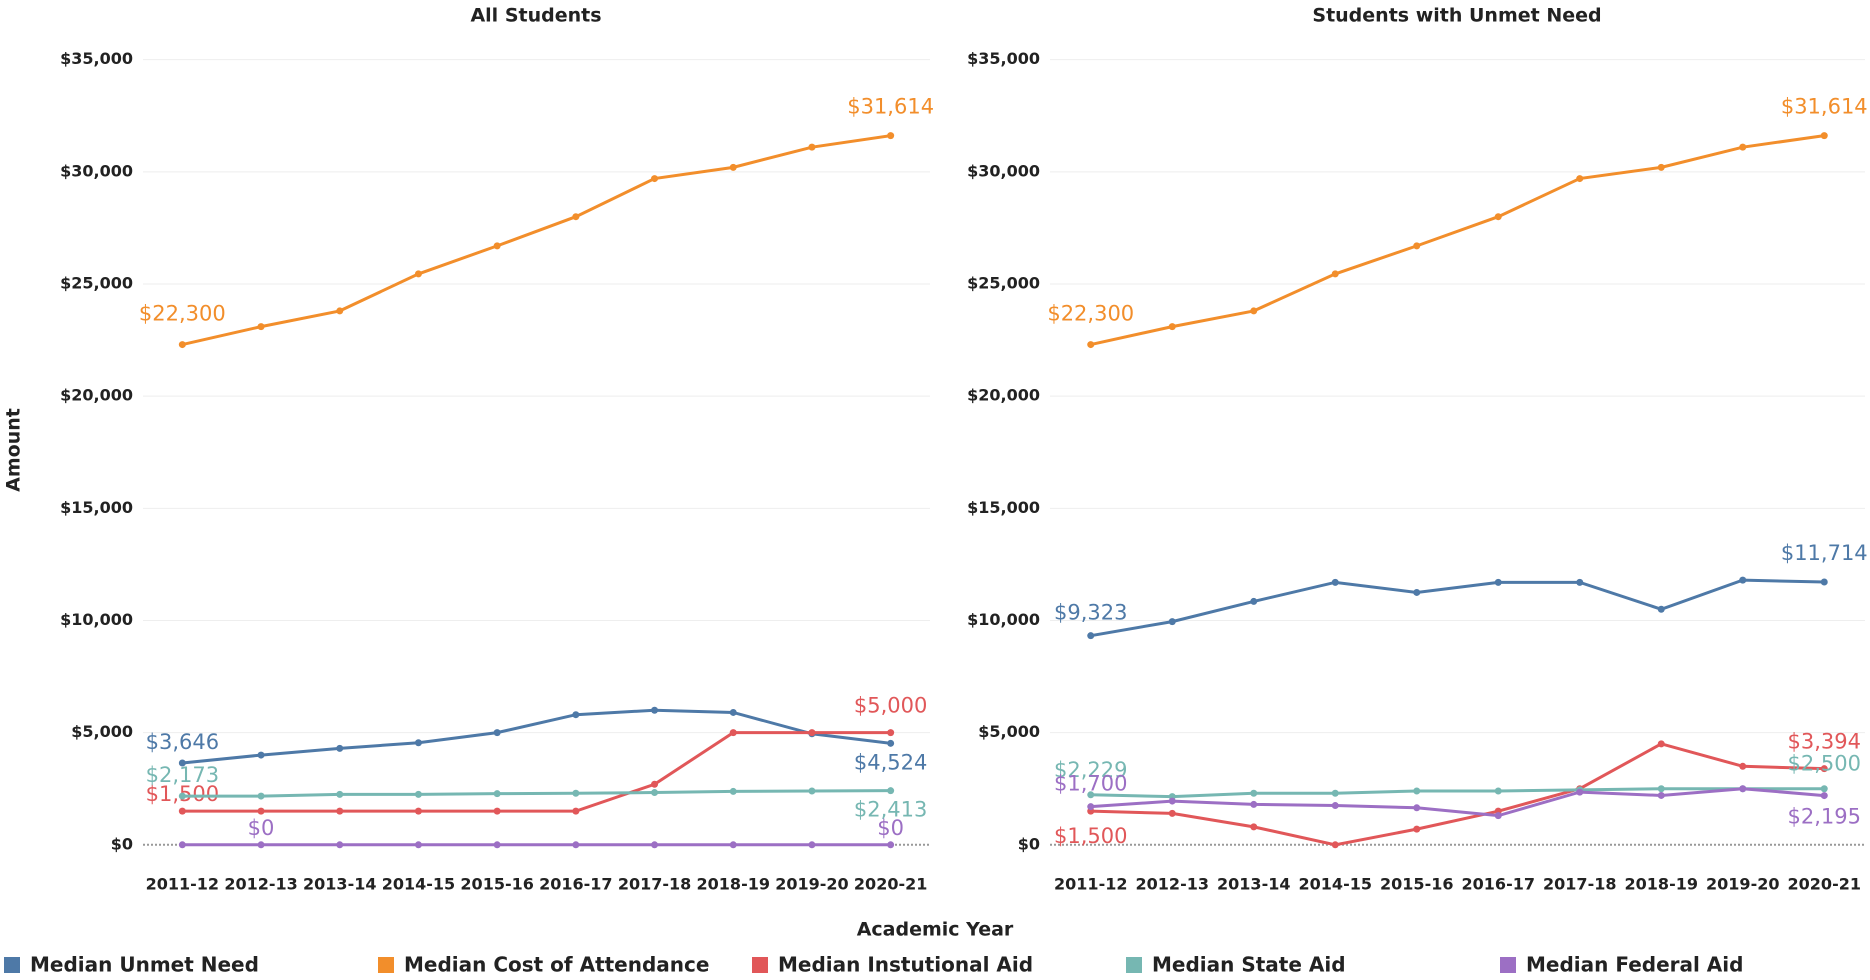 Image resolution: width=1870 pixels, height=980 pixels. What do you see at coordinates (96, 58) in the screenshot?
I see `y-tick-label: $35,000` at bounding box center [96, 58].